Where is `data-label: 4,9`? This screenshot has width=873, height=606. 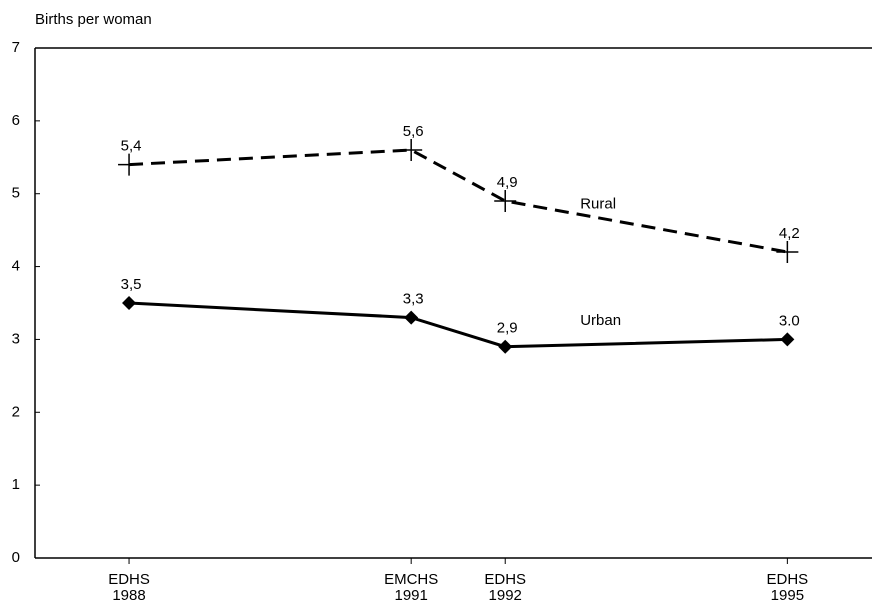 data-label: 4,9 is located at coordinates (507, 182).